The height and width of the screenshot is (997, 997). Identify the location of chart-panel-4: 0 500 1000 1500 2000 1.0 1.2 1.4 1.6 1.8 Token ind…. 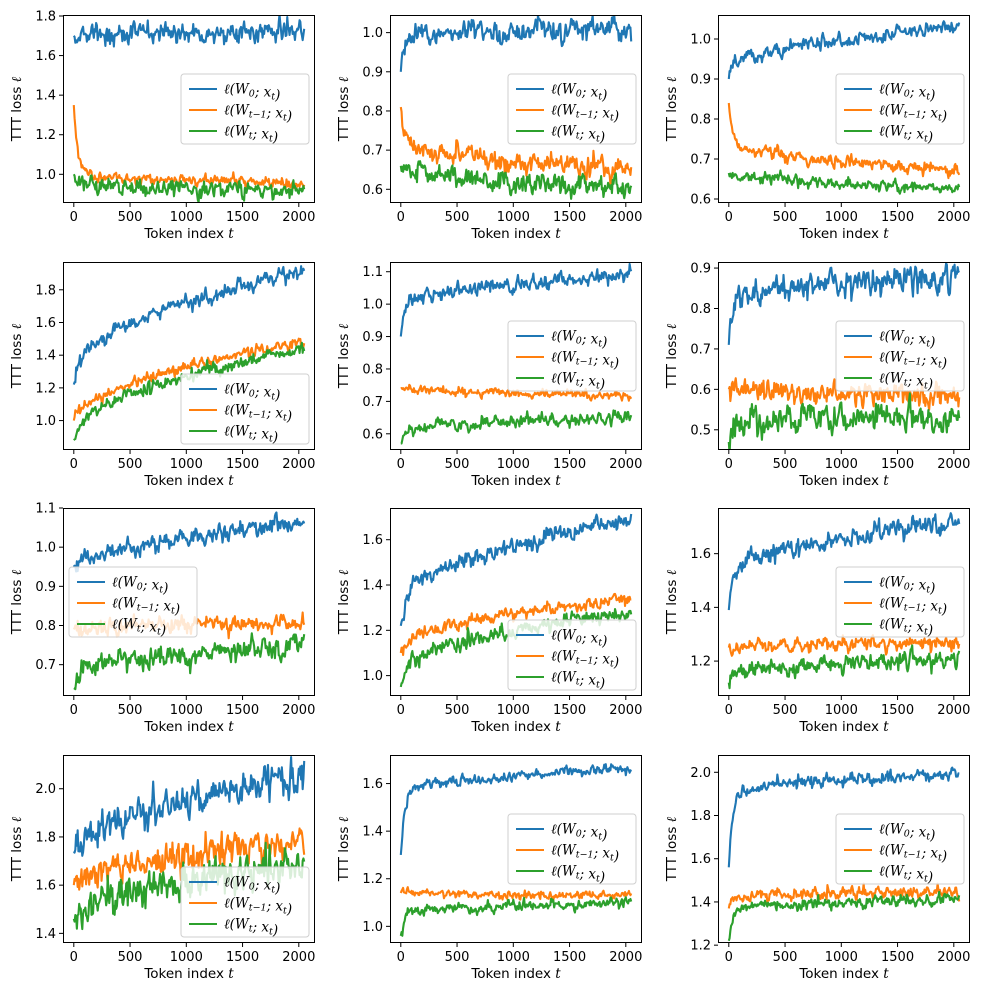
(162, 375).